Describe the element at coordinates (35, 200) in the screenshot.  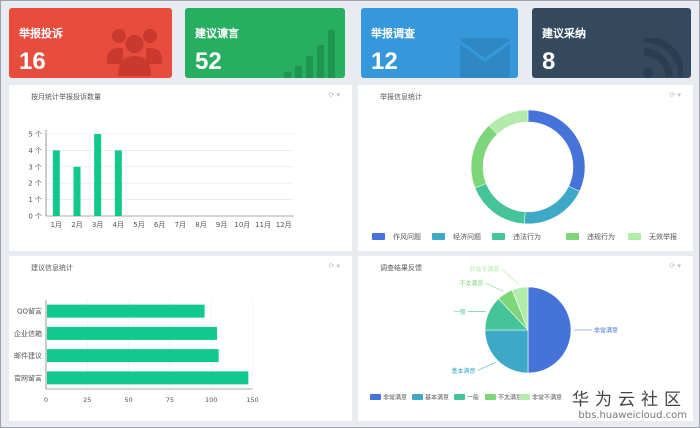
I see `y-tick-label: 1 个` at that location.